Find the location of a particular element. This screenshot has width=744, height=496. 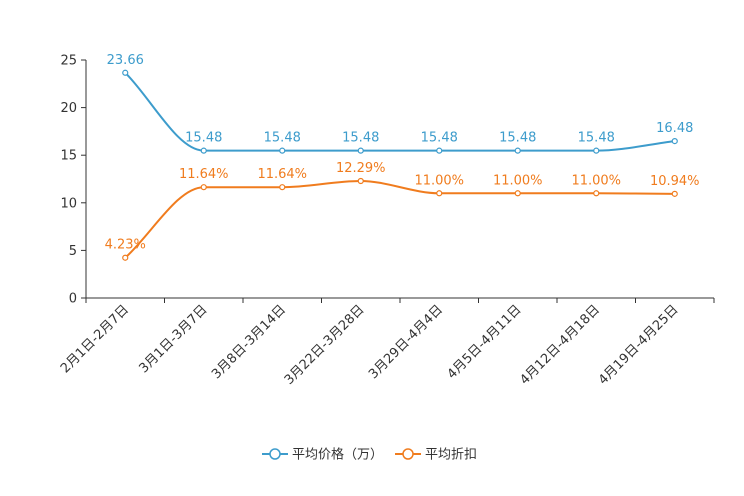

data-label: 23.66 is located at coordinates (125, 60).